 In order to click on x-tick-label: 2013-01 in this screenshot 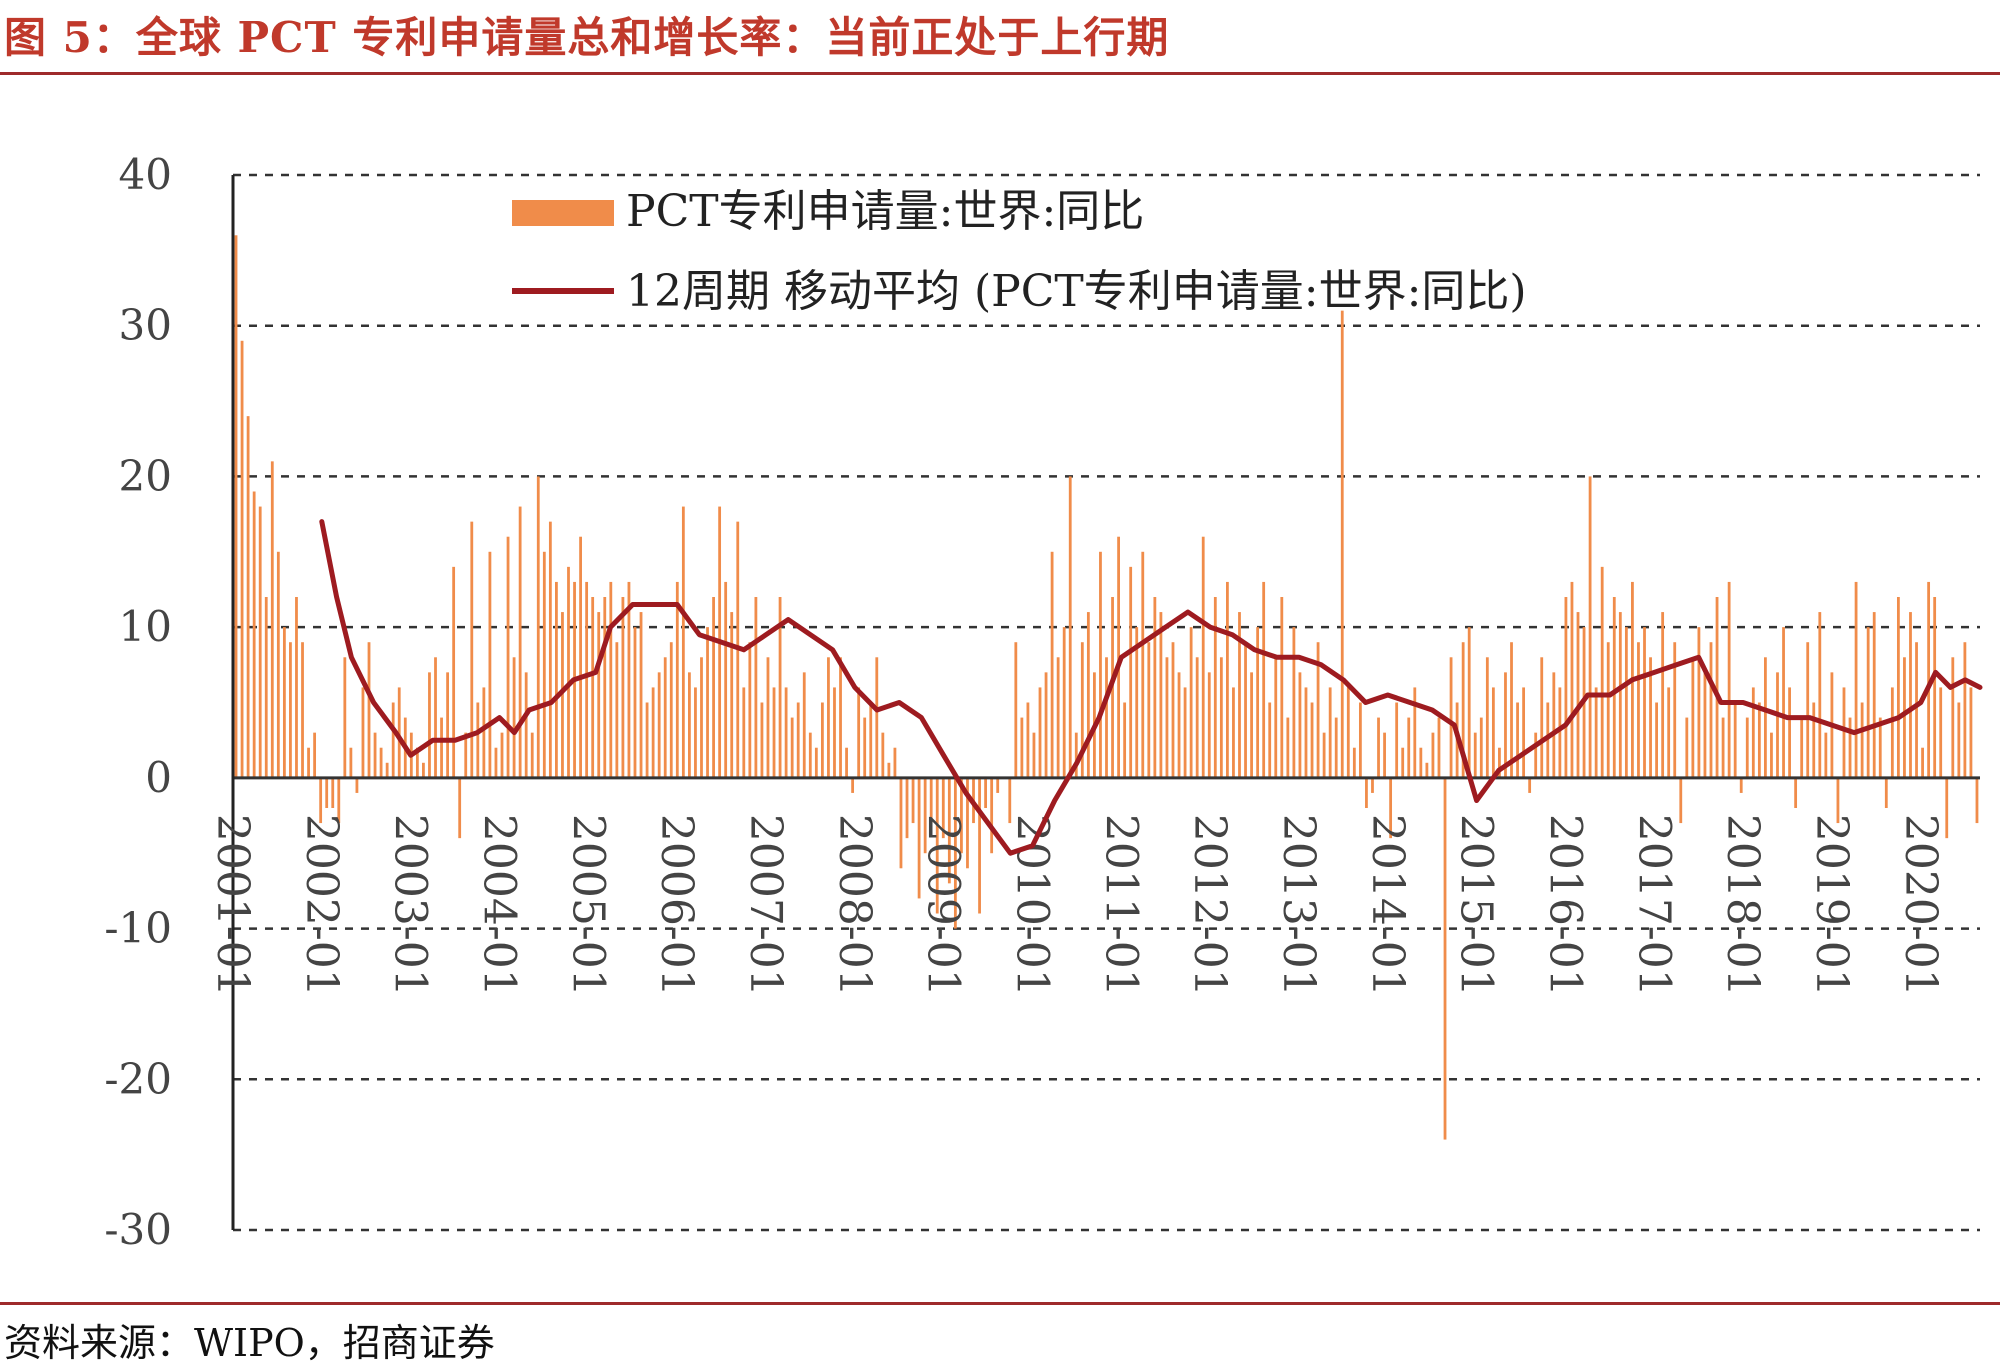, I will do `click(1298, 905)`.